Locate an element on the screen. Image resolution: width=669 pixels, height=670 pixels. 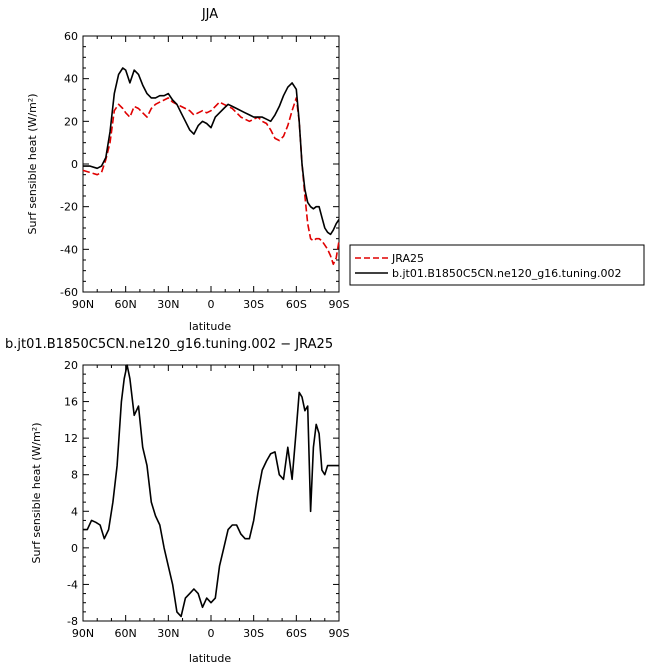
legend-label-model: b.jt01.B1850C5CN.ne120_g16.tuning.002 is located at coordinates (506, 273).